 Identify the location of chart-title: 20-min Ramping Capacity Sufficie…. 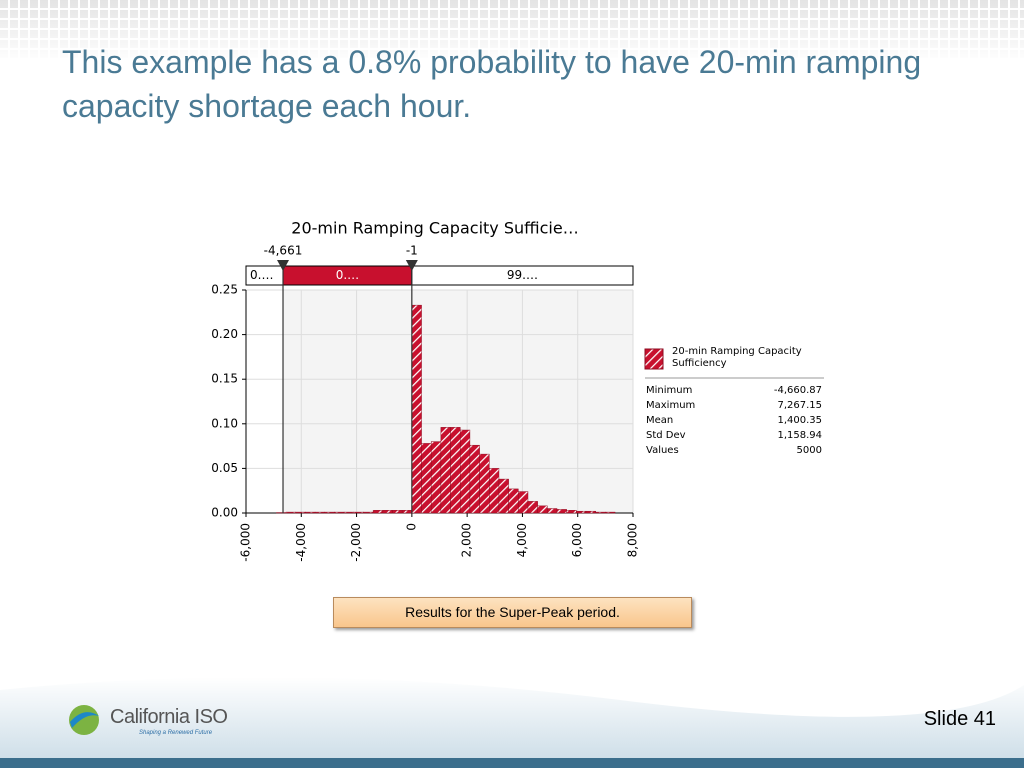
(434, 228).